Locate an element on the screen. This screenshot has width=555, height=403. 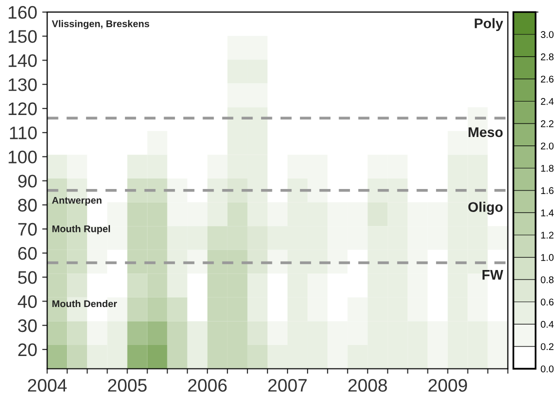
color-bar-label: 1.2 is located at coordinates (547, 235).